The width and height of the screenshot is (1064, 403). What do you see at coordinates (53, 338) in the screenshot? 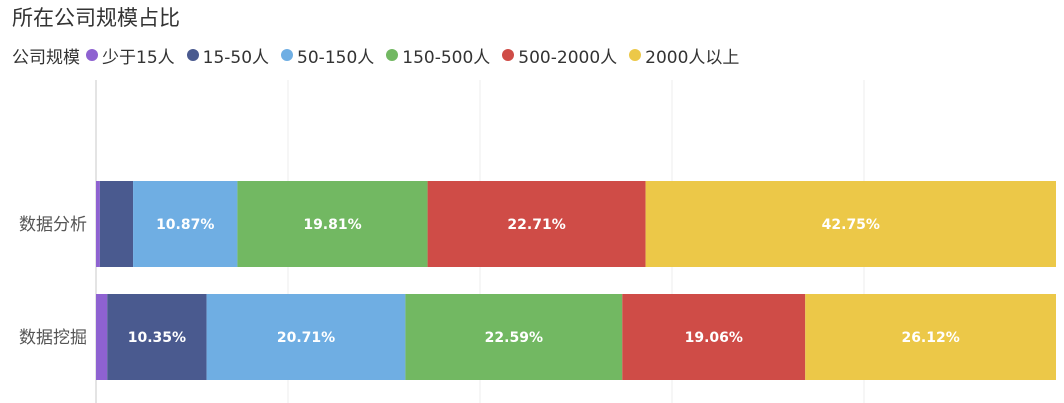
I see `category-label: 数据挖掘` at bounding box center [53, 338].